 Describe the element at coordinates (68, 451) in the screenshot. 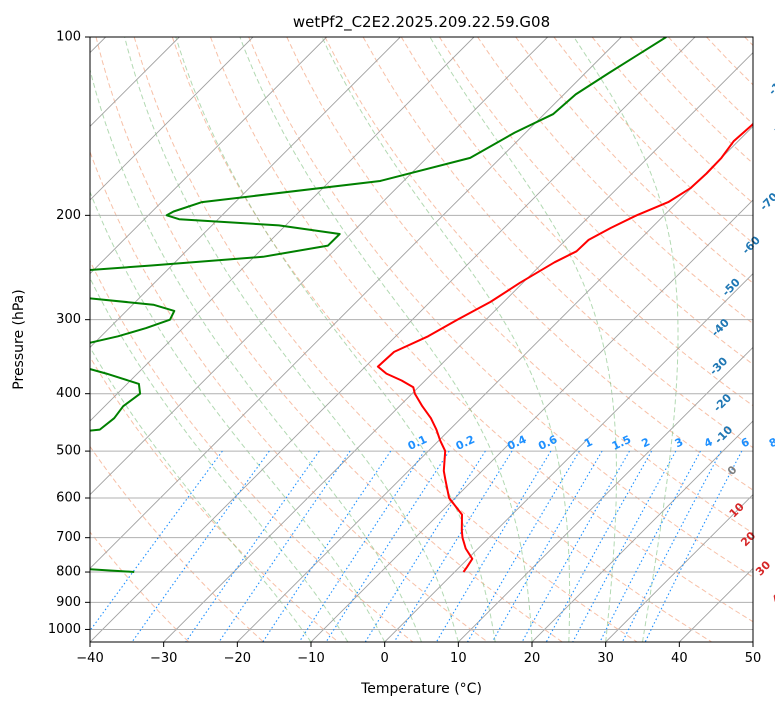

I see `y-tick-label: 500` at that location.